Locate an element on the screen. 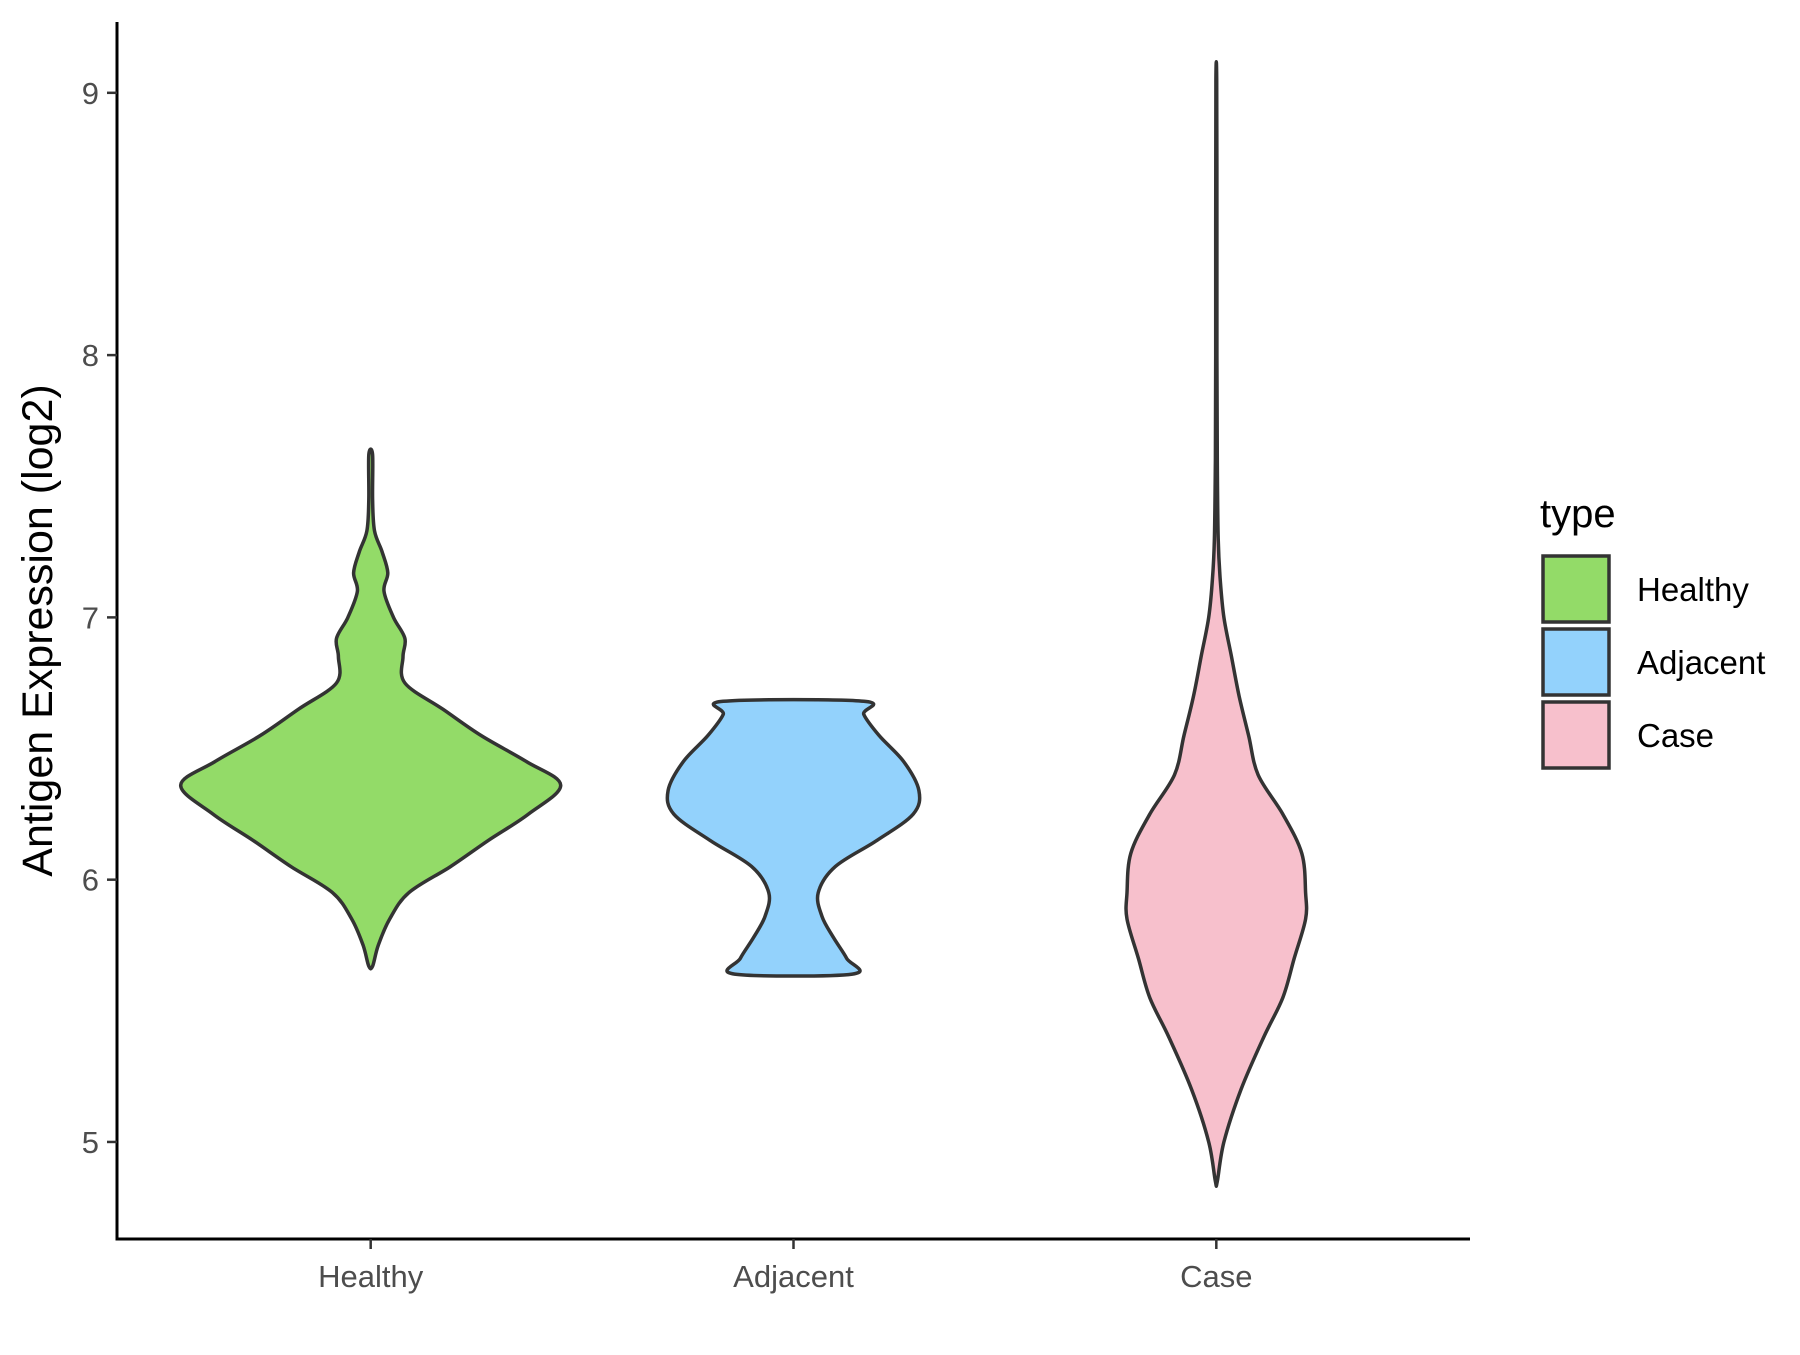 Image resolution: width=1800 pixels, height=1355 pixels. x-tick-label: Adjacent is located at coordinates (793, 1276).